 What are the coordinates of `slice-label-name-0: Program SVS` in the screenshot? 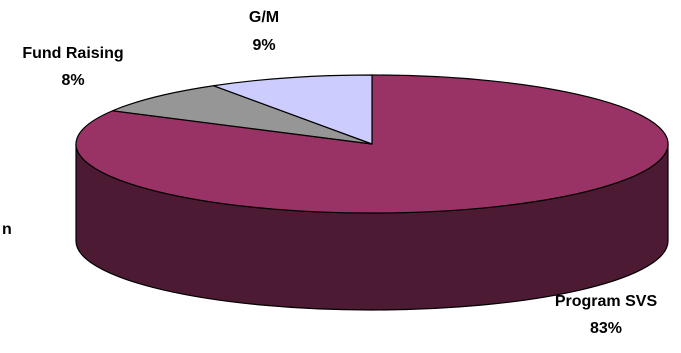 It's located at (606, 301).